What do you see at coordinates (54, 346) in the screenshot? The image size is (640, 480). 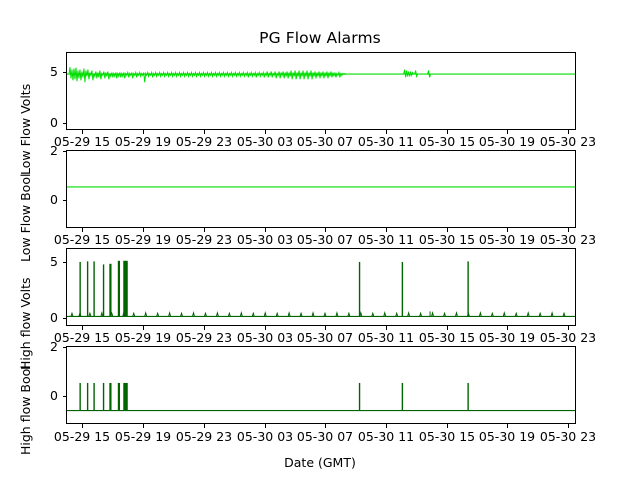 I see `ytick-high-flow-bool-2: 2` at bounding box center [54, 346].